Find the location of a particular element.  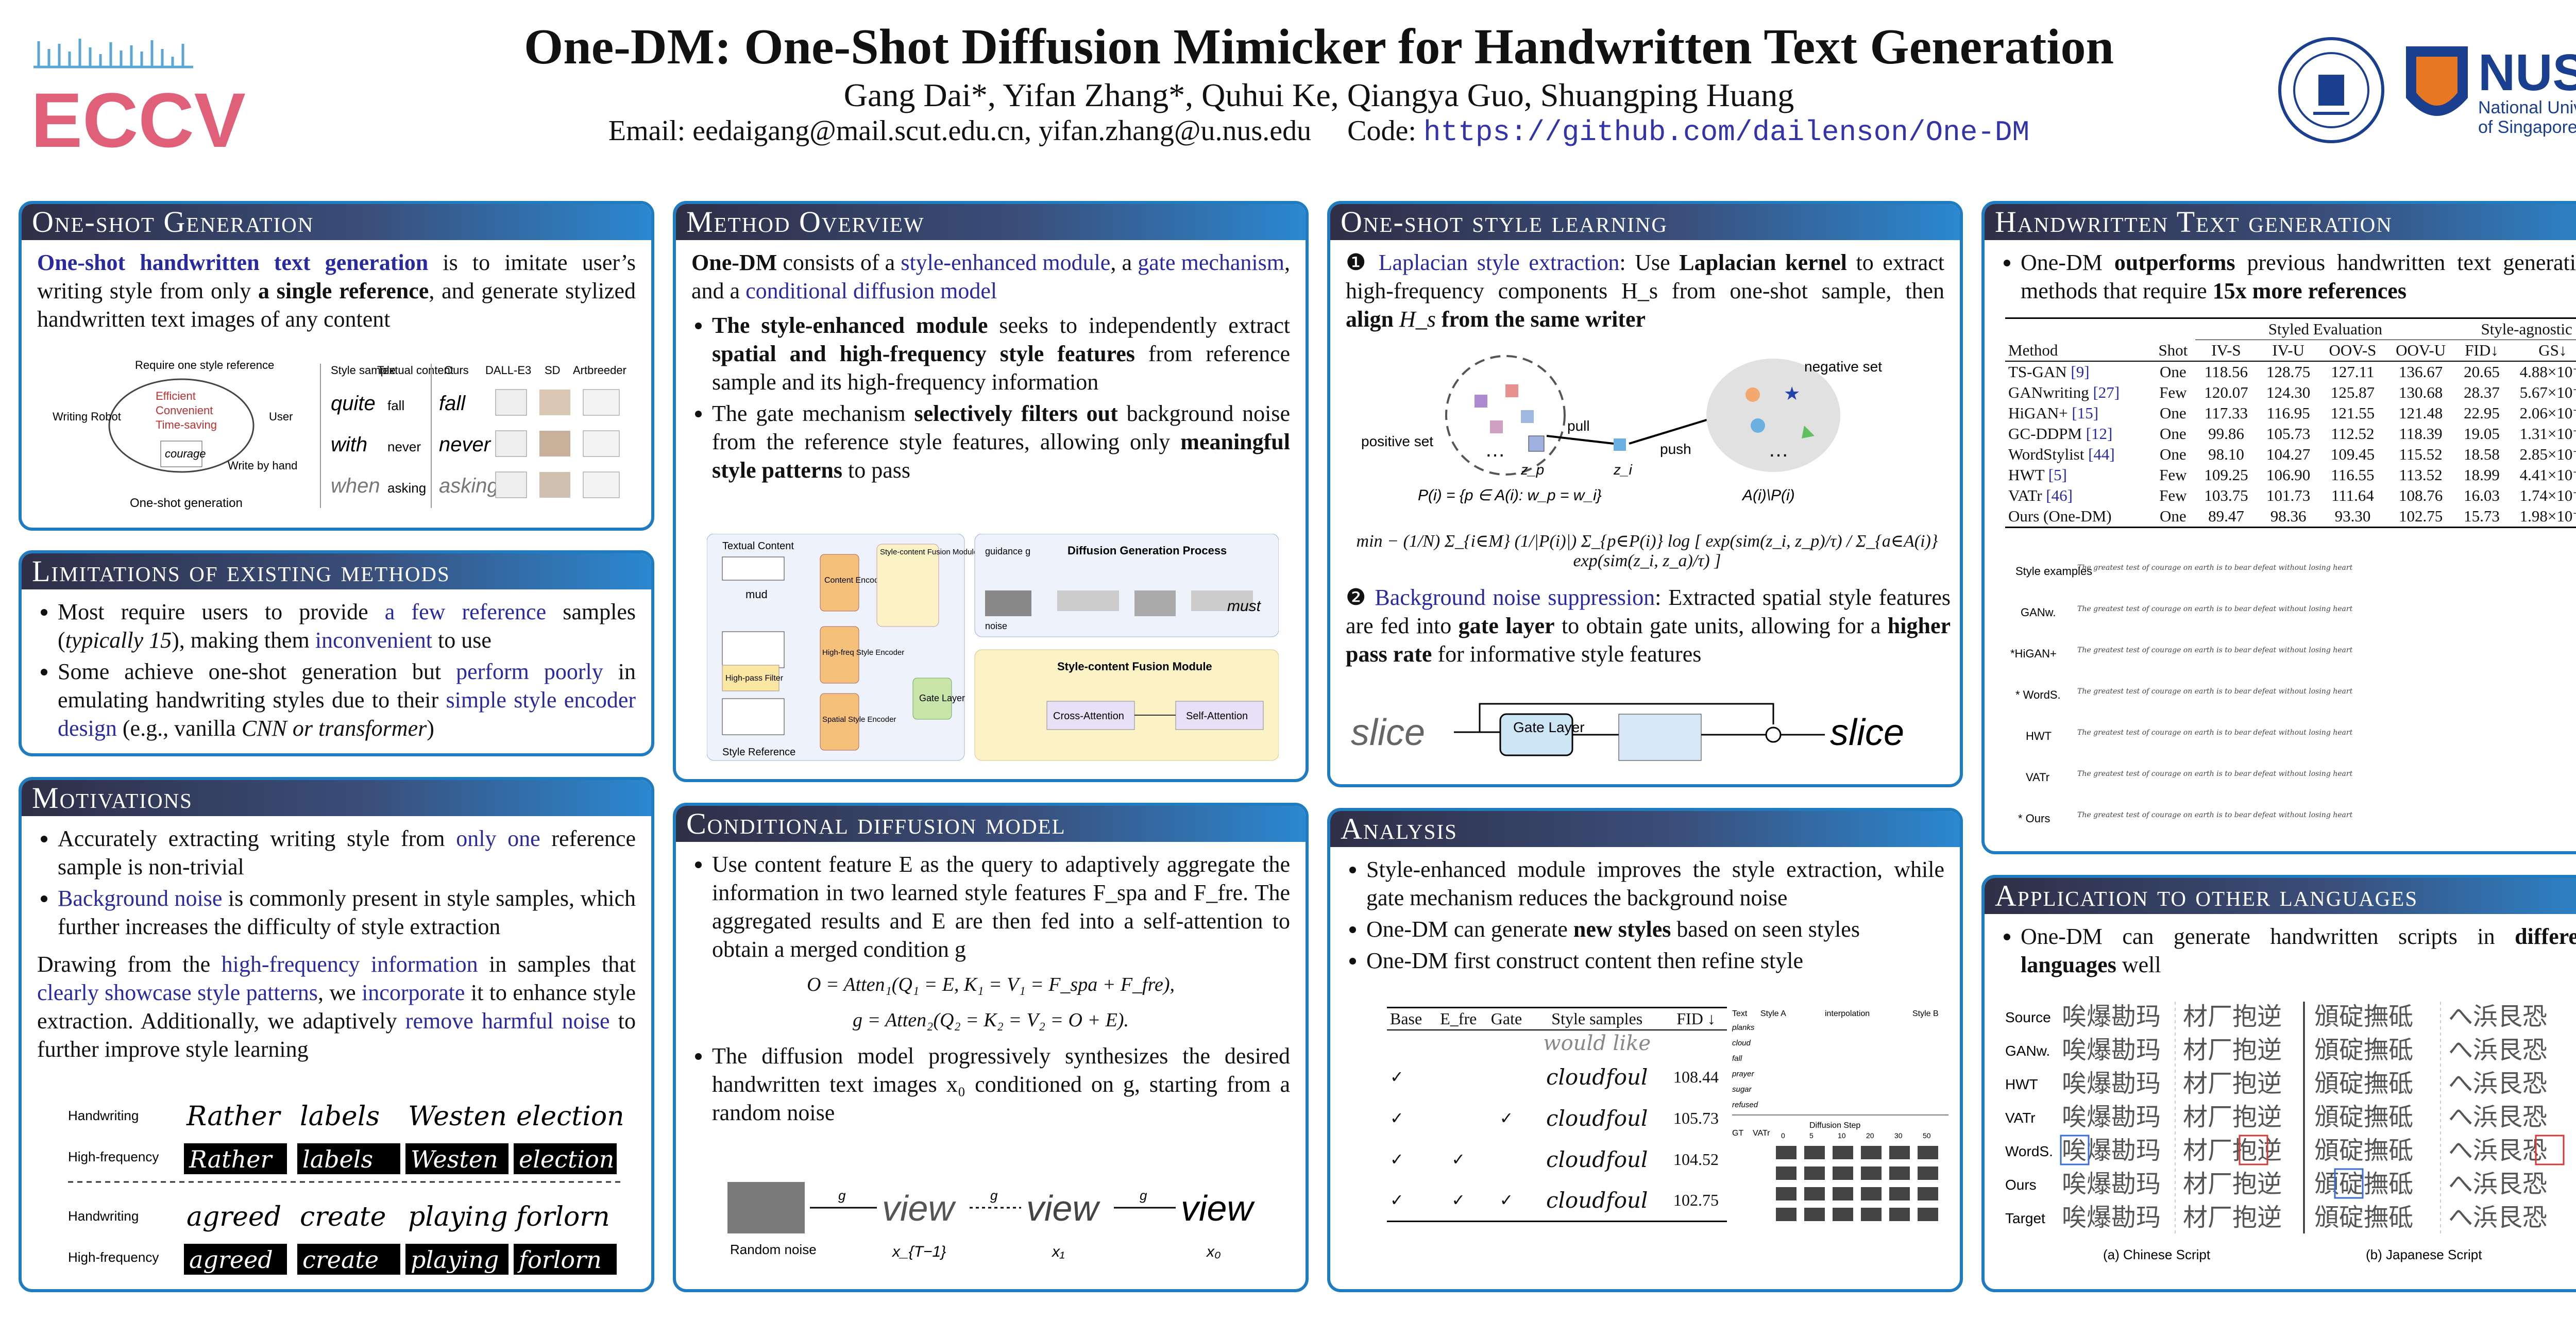

svg-text: Westen is located at coordinates (454, 1159).